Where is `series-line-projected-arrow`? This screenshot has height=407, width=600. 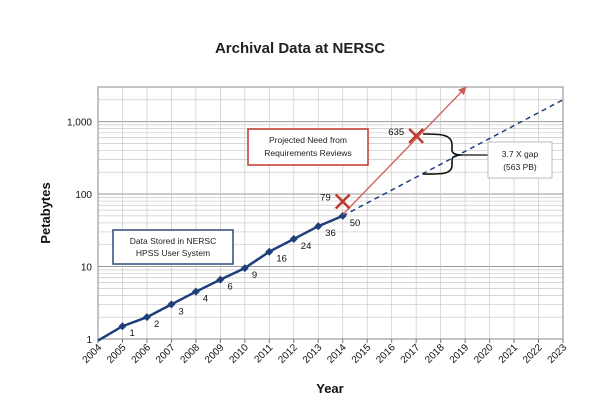
series-line-projected-arrow is located at coordinates (404, 151).